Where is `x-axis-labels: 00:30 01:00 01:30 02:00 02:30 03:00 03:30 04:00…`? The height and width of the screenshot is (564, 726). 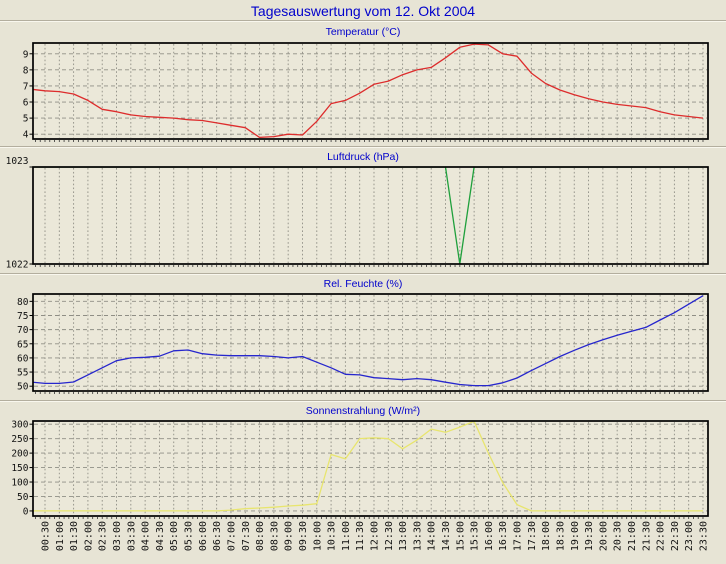
x-axis-labels: 00:30 01:00 01:30 02:00 02:30 03:00 03:30 04:00… is located at coordinates (375, 536).